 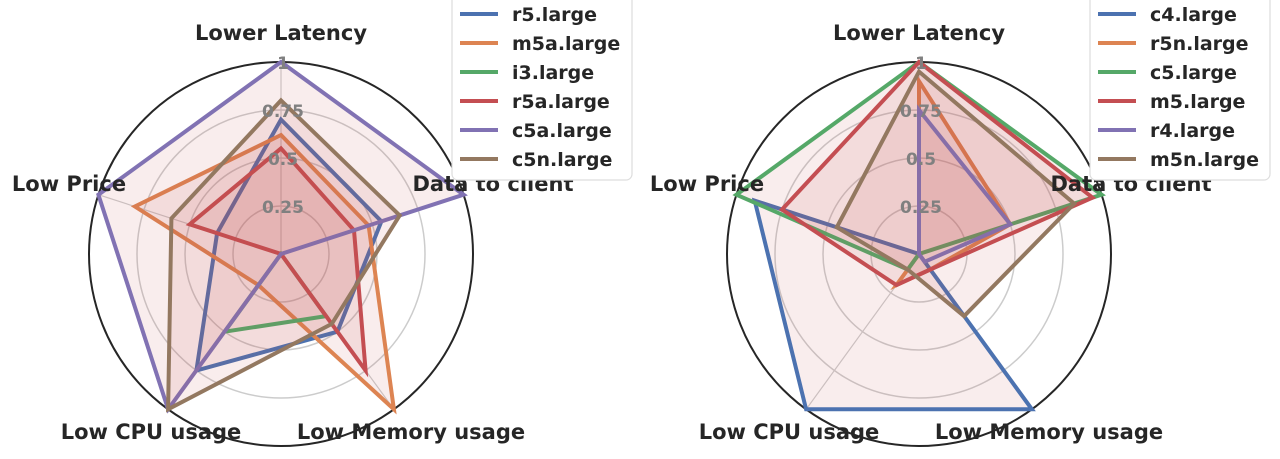 What do you see at coordinates (566, 44) in the screenshot?
I see `legend-label: m5a.large` at bounding box center [566, 44].